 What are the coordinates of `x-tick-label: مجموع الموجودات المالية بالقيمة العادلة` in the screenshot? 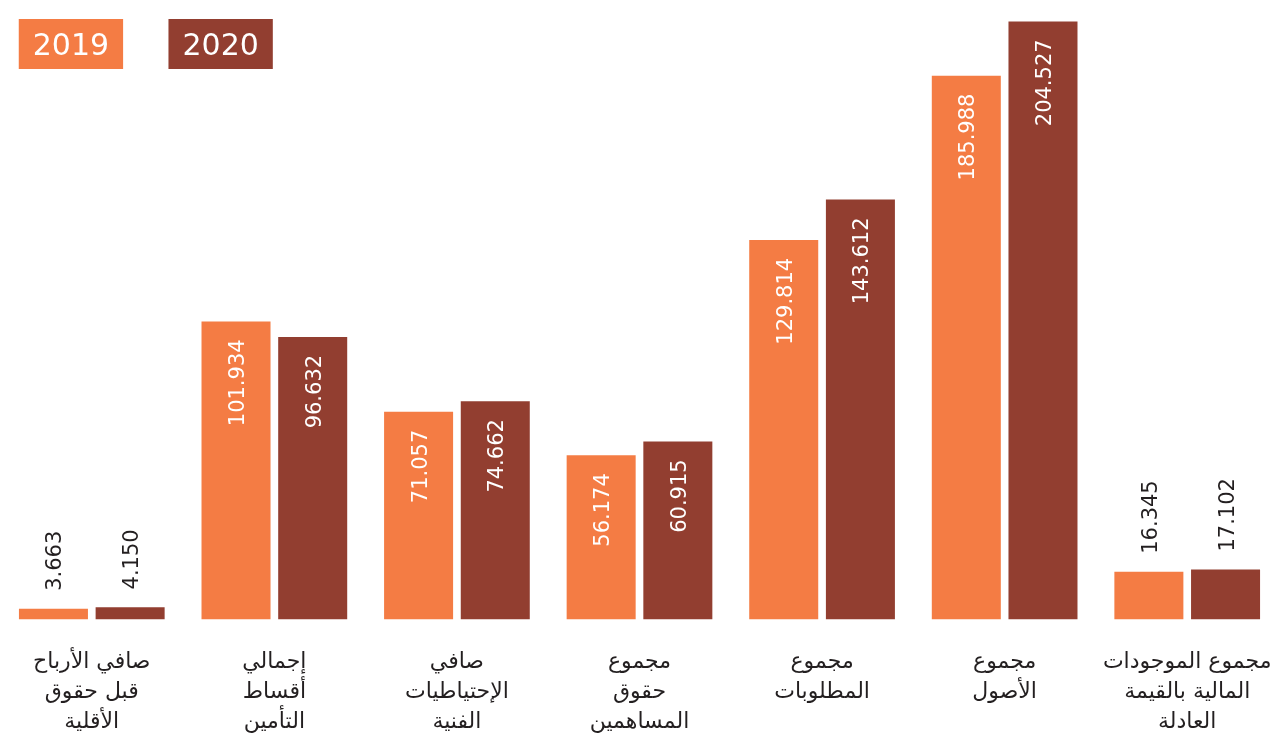 It's located at (1187, 690).